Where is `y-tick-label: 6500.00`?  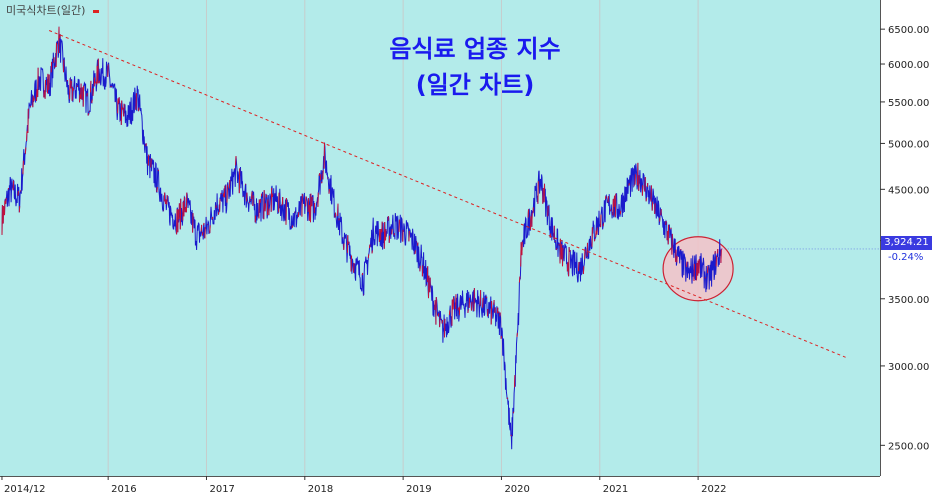
y-tick-label: 6500.00 is located at coordinates (908, 30).